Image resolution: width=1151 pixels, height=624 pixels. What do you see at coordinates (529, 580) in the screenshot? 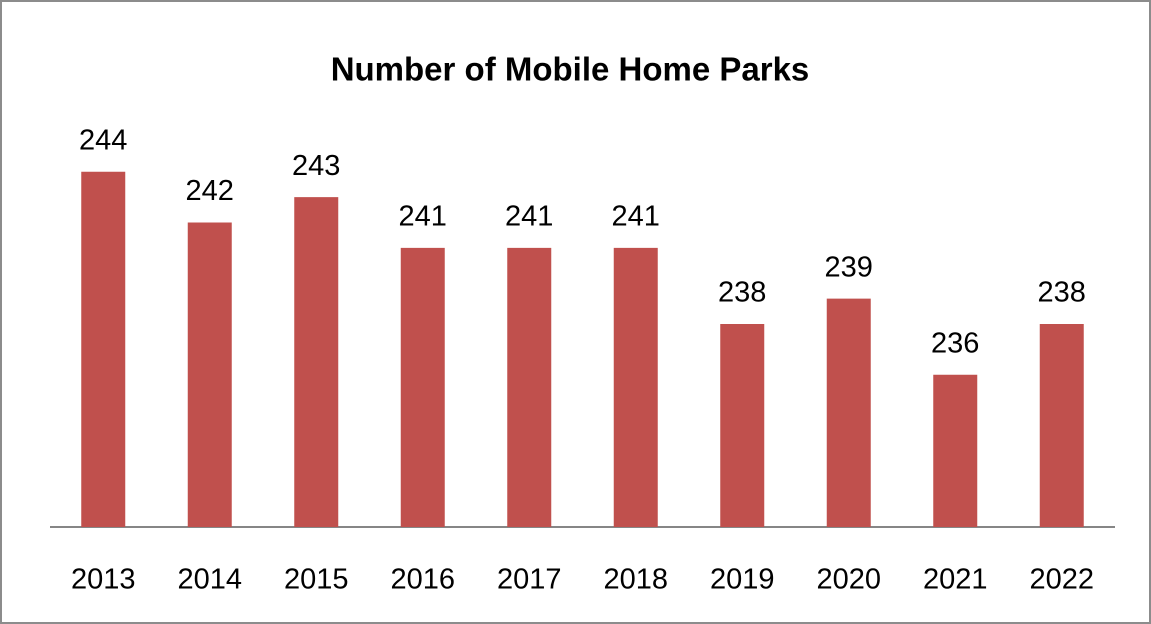
I see `x-tick-label: 2017` at bounding box center [529, 580].